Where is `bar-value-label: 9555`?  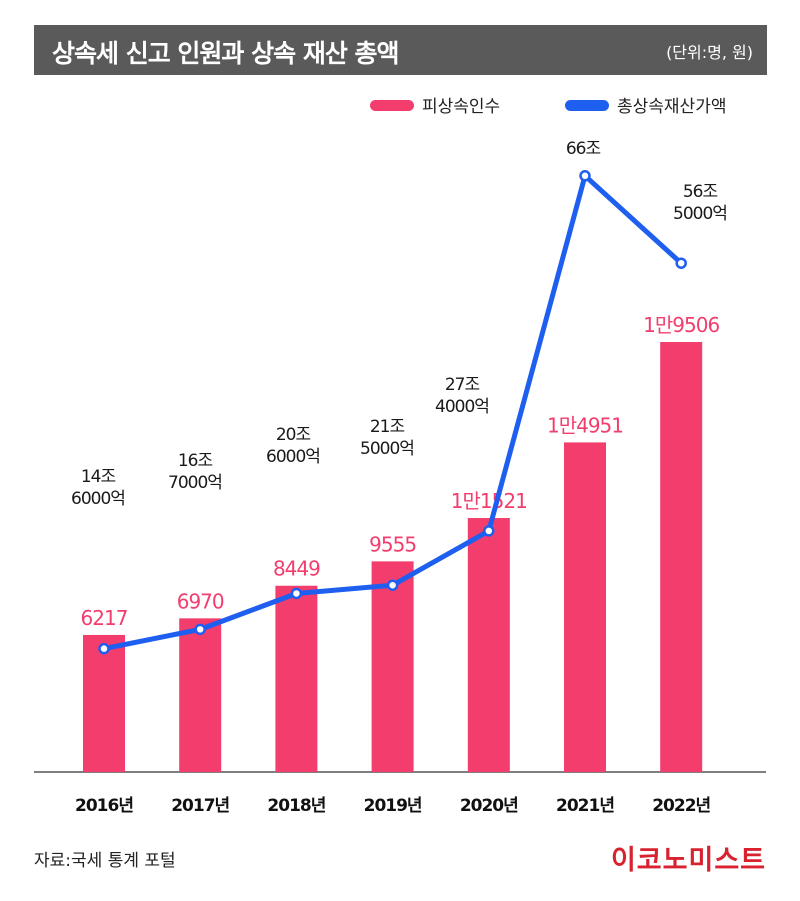
bar-value-label: 9555 is located at coordinates (392, 544).